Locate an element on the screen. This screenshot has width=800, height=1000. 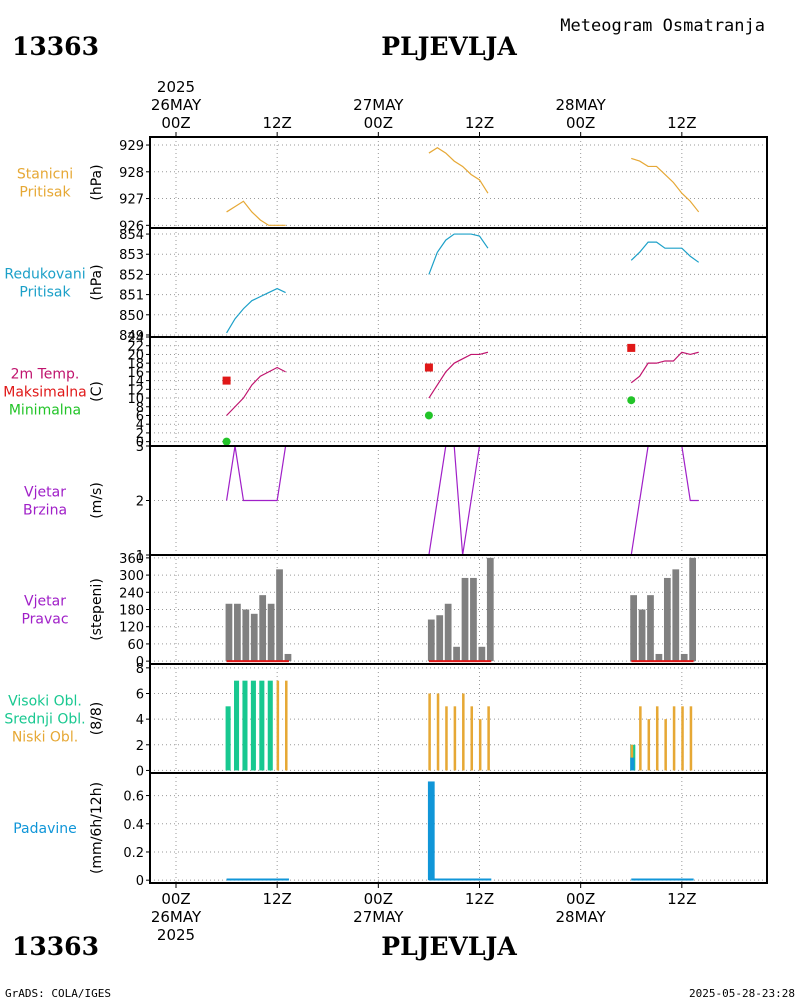
y-tick-label: 852 is located at coordinates (131, 275).